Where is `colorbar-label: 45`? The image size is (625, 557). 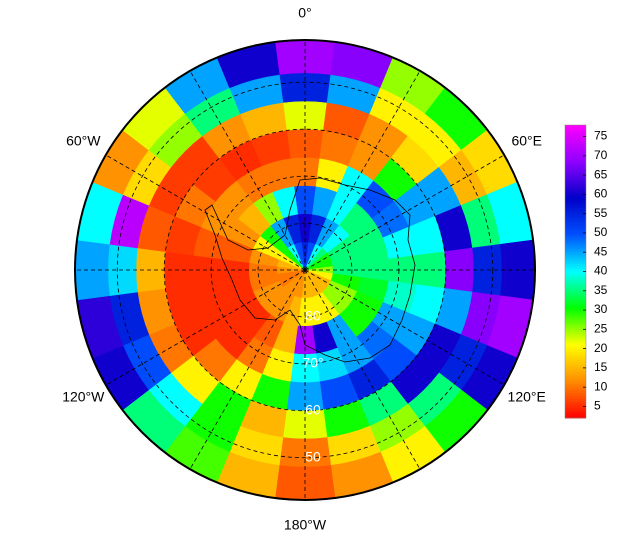
colorbar-label: 45 is located at coordinates (601, 251).